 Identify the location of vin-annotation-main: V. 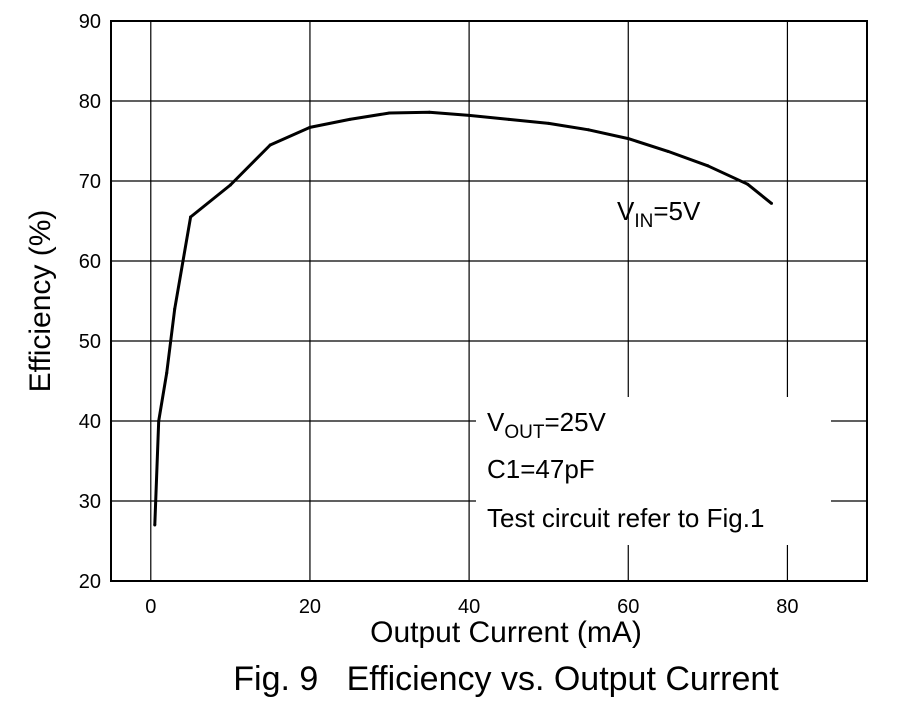
(626, 211).